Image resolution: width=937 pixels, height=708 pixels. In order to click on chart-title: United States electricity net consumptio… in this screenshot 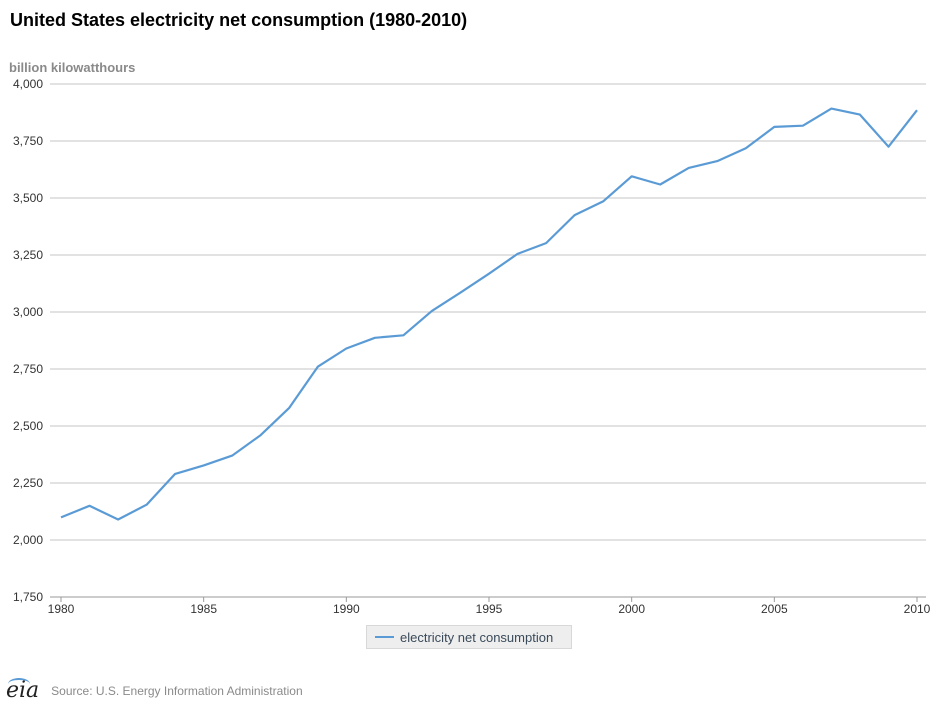, I will do `click(239, 20)`.